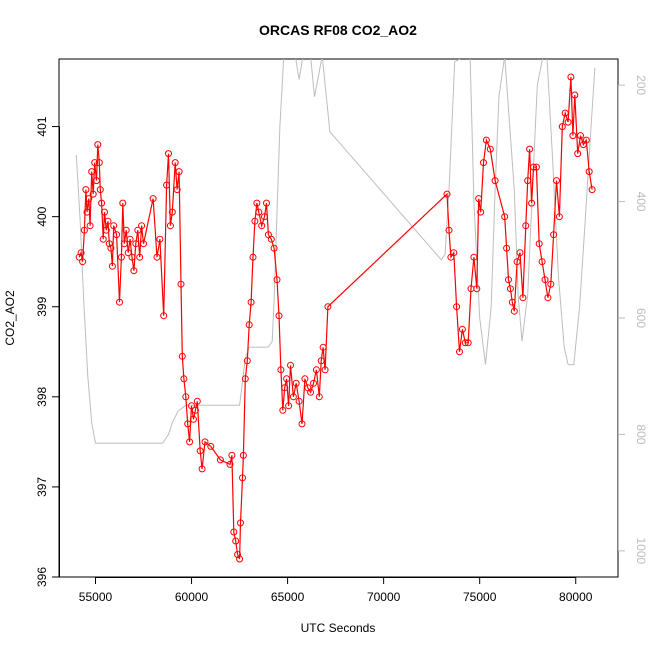 The width and height of the screenshot is (650, 650). I want to click on x-tick-label: 60000, so click(192, 597).